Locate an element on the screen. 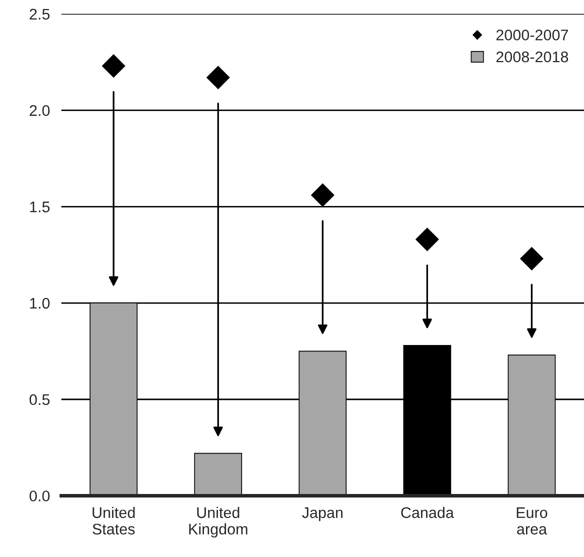 This screenshot has height=557, width=584. y-tick-label: 1.5 is located at coordinates (40, 207).